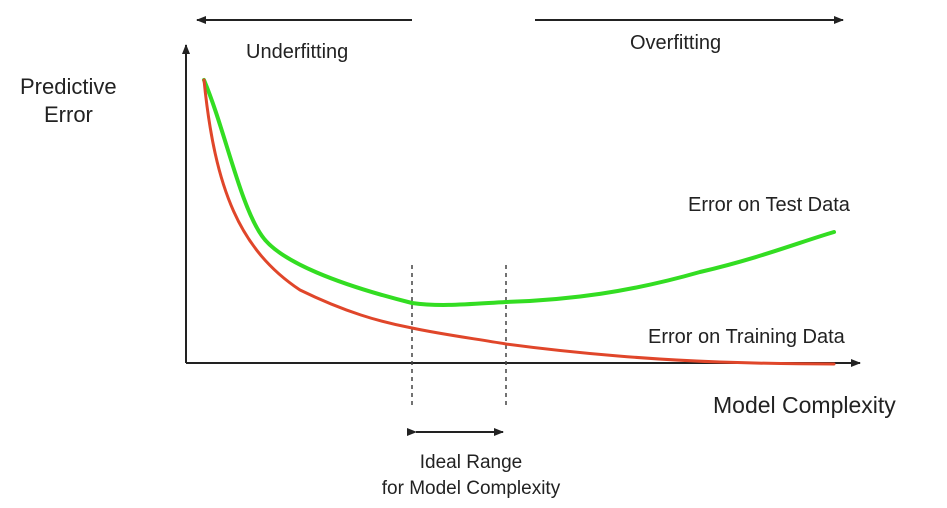  Describe the element at coordinates (747, 337) in the screenshot. I see `training-curve-label: Error on Training Data` at that location.